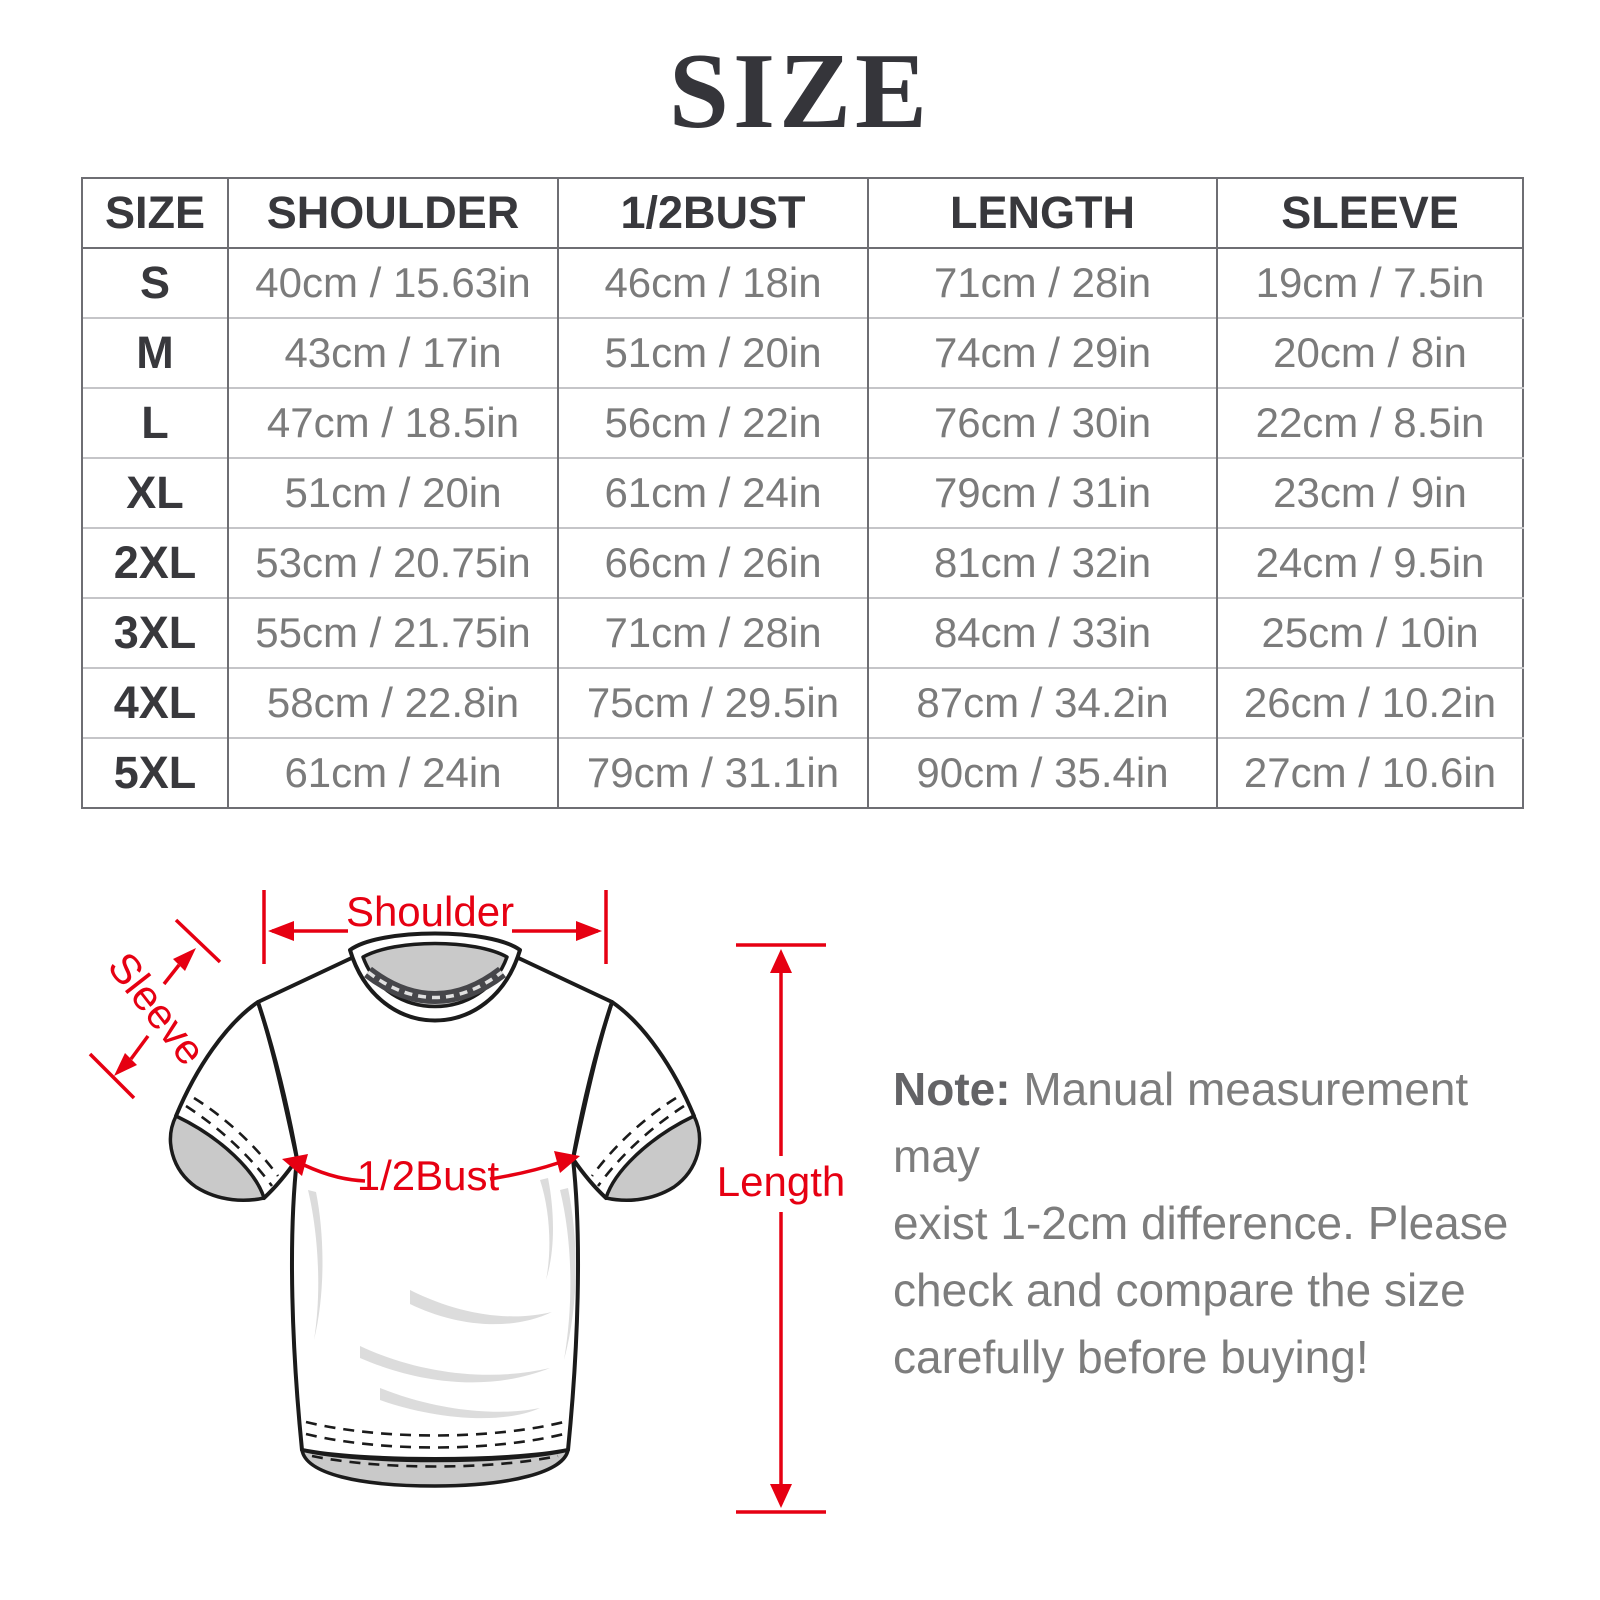 The height and width of the screenshot is (1600, 1600). Describe the element at coordinates (157, 1008) in the screenshot. I see `sleeve-label: Sleeve` at that location.